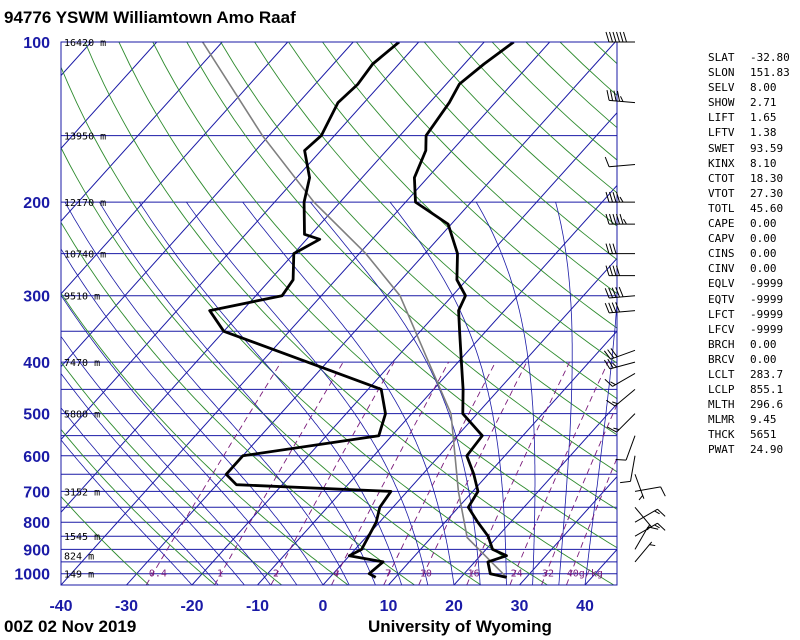  I want to click on temperature-tick-label: -30, so click(126, 606).